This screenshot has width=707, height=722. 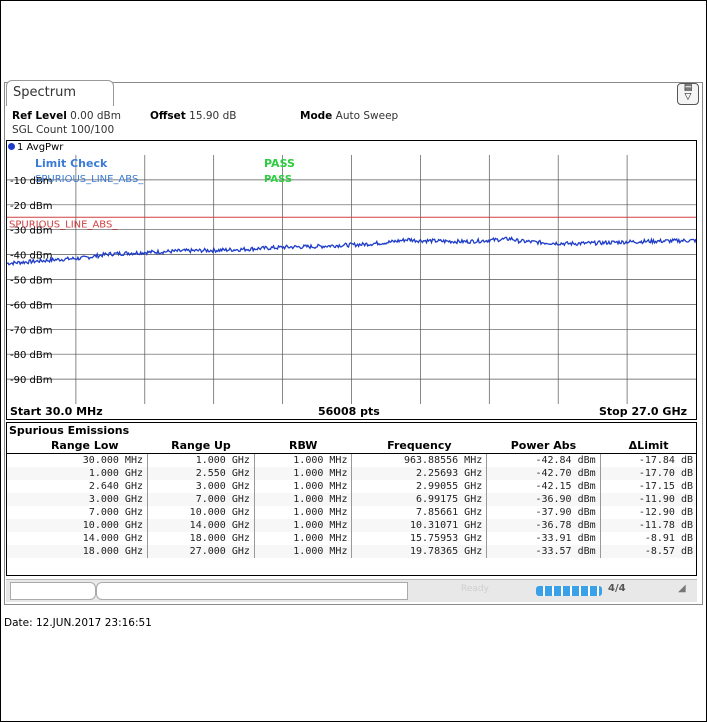 I want to click on column-header: Frequency, so click(x=419, y=446).